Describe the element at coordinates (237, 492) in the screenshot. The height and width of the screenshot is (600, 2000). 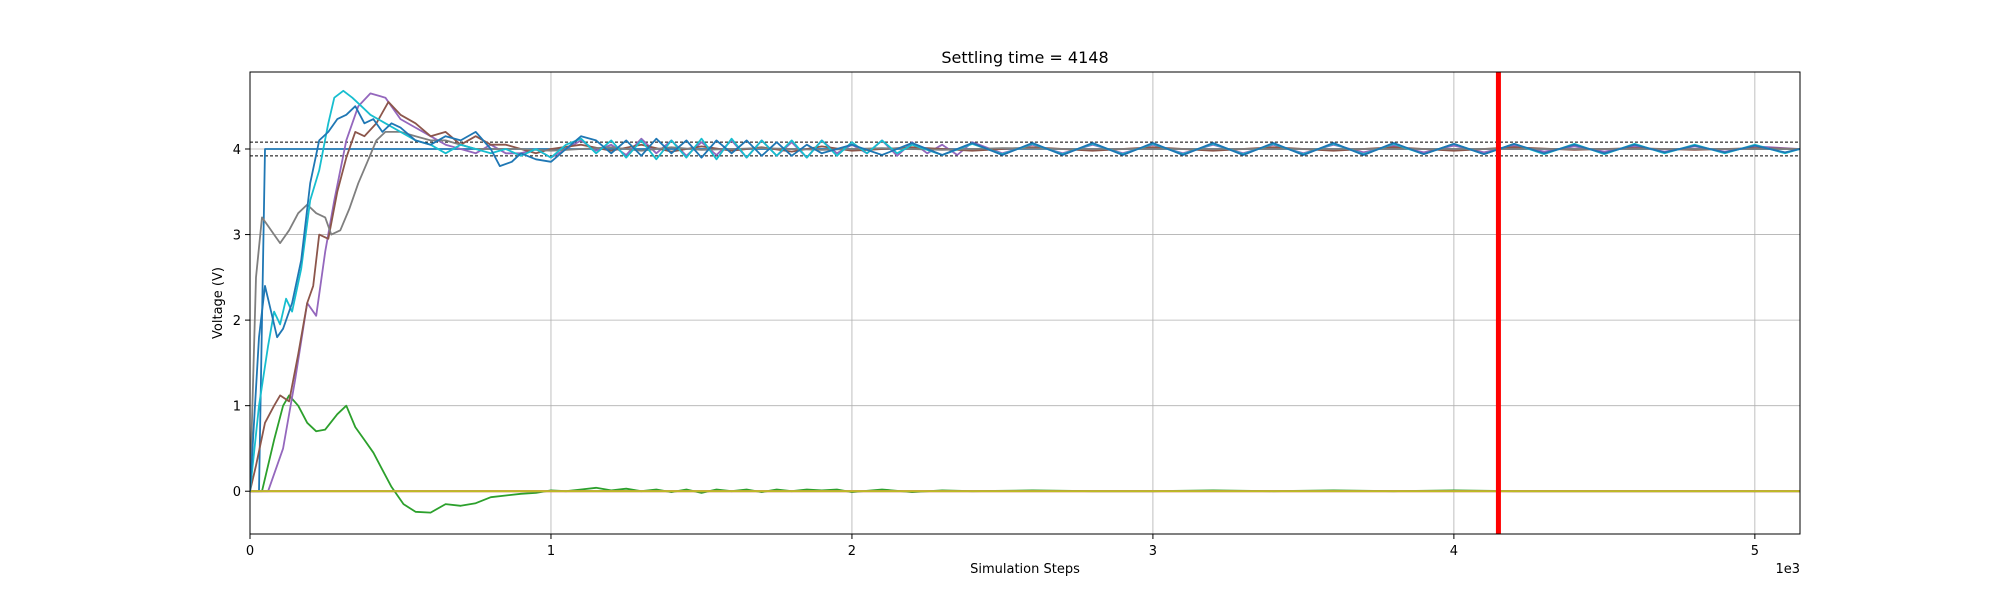
I see `y-tick-label: 0` at that location.